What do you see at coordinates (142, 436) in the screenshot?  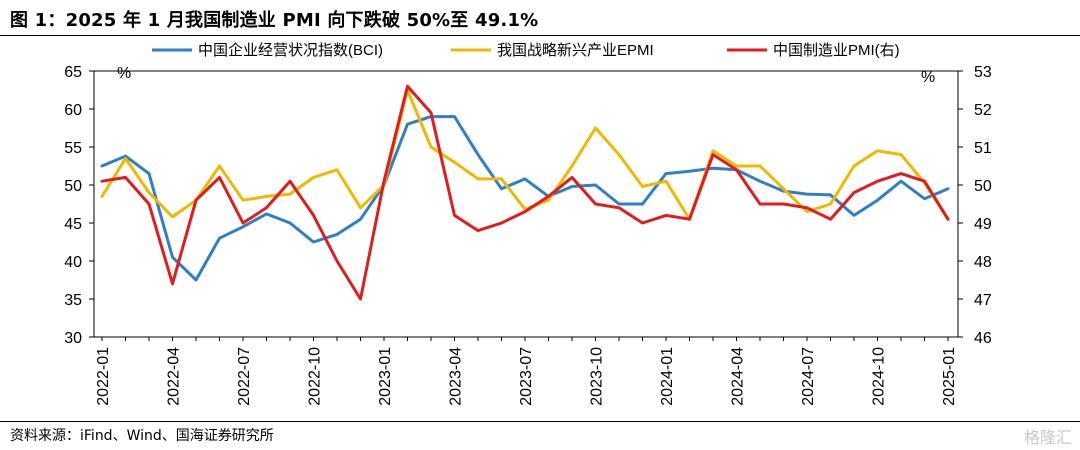 I see `source-note: 资料来源：iFind、Wind、国海证券研究所` at bounding box center [142, 436].